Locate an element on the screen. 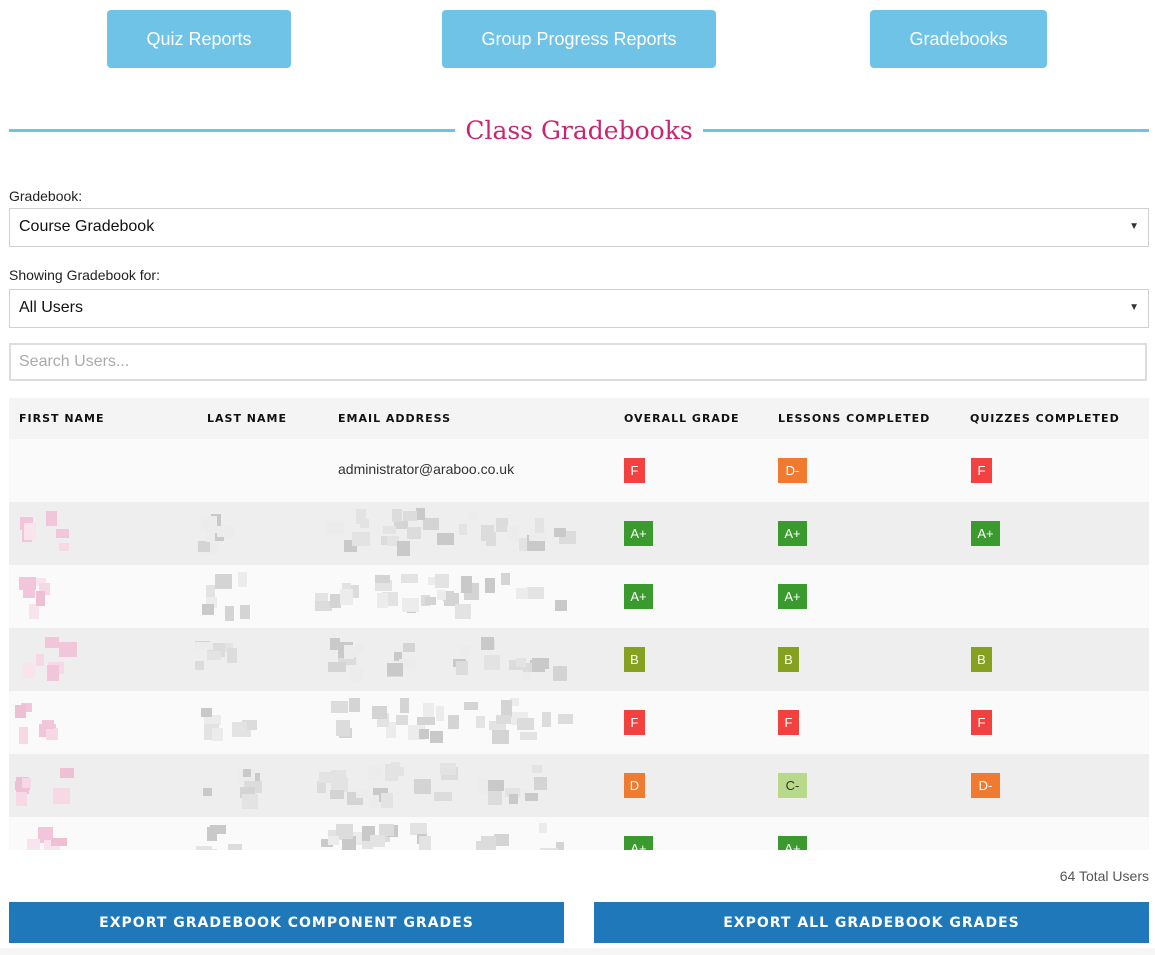  gradebooks-button: Gradebooks is located at coordinates (958, 39).